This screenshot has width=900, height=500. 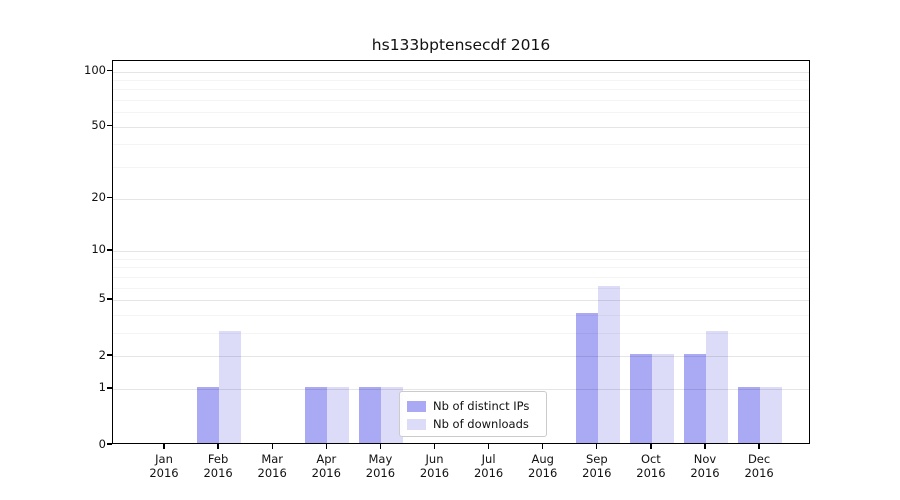 What do you see at coordinates (434, 466) in the screenshot?
I see `x-tick-label-jun: Jun 2016` at bounding box center [434, 466].